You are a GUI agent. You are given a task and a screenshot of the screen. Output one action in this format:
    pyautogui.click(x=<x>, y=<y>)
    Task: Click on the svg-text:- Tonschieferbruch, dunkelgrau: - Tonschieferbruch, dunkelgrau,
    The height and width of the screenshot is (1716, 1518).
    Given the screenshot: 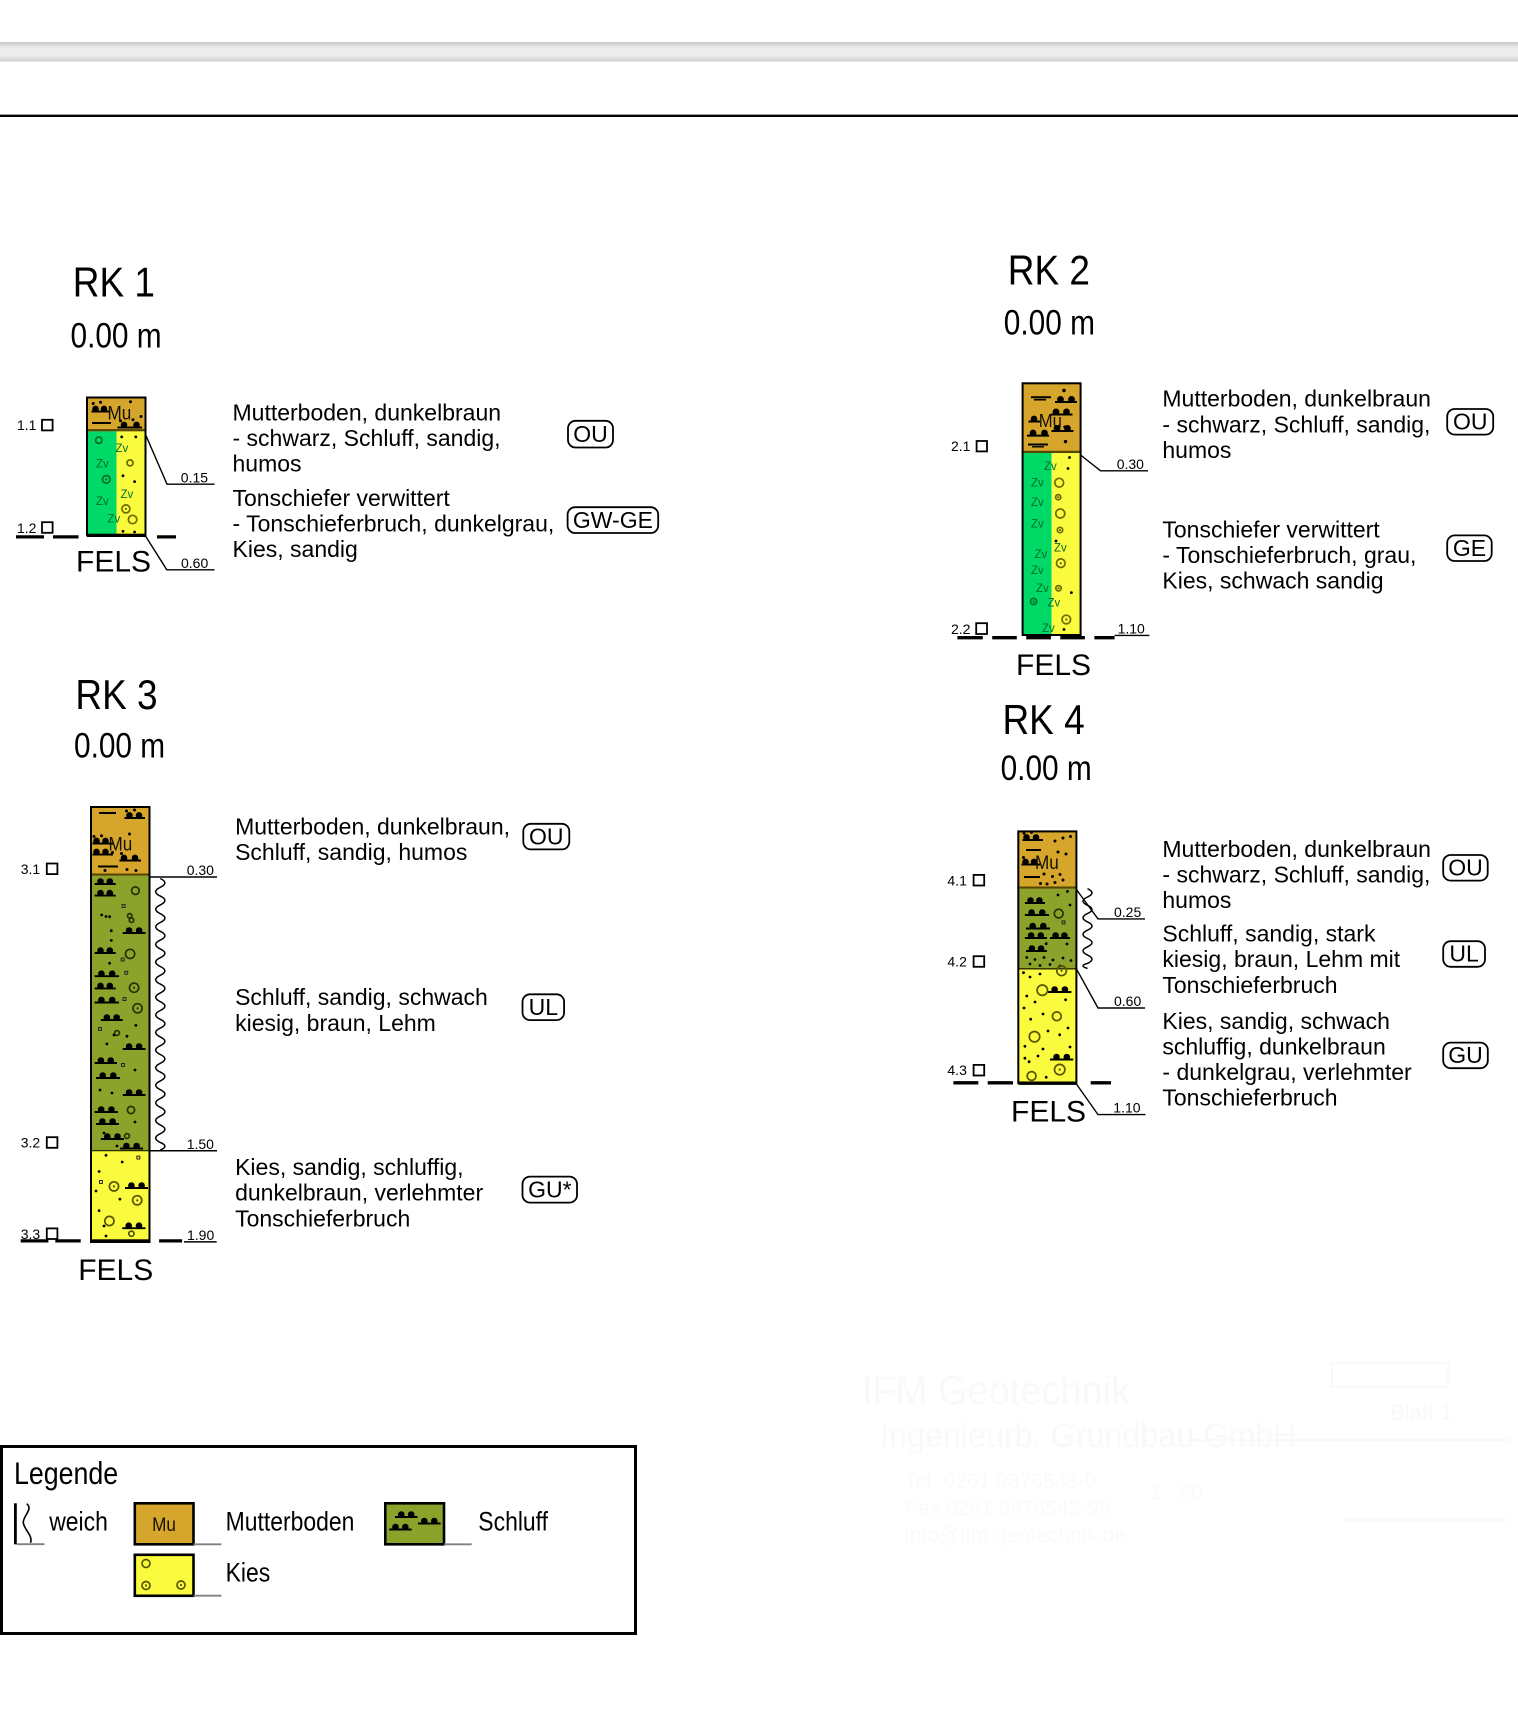 What is the action you would take?
    pyautogui.click(x=394, y=524)
    